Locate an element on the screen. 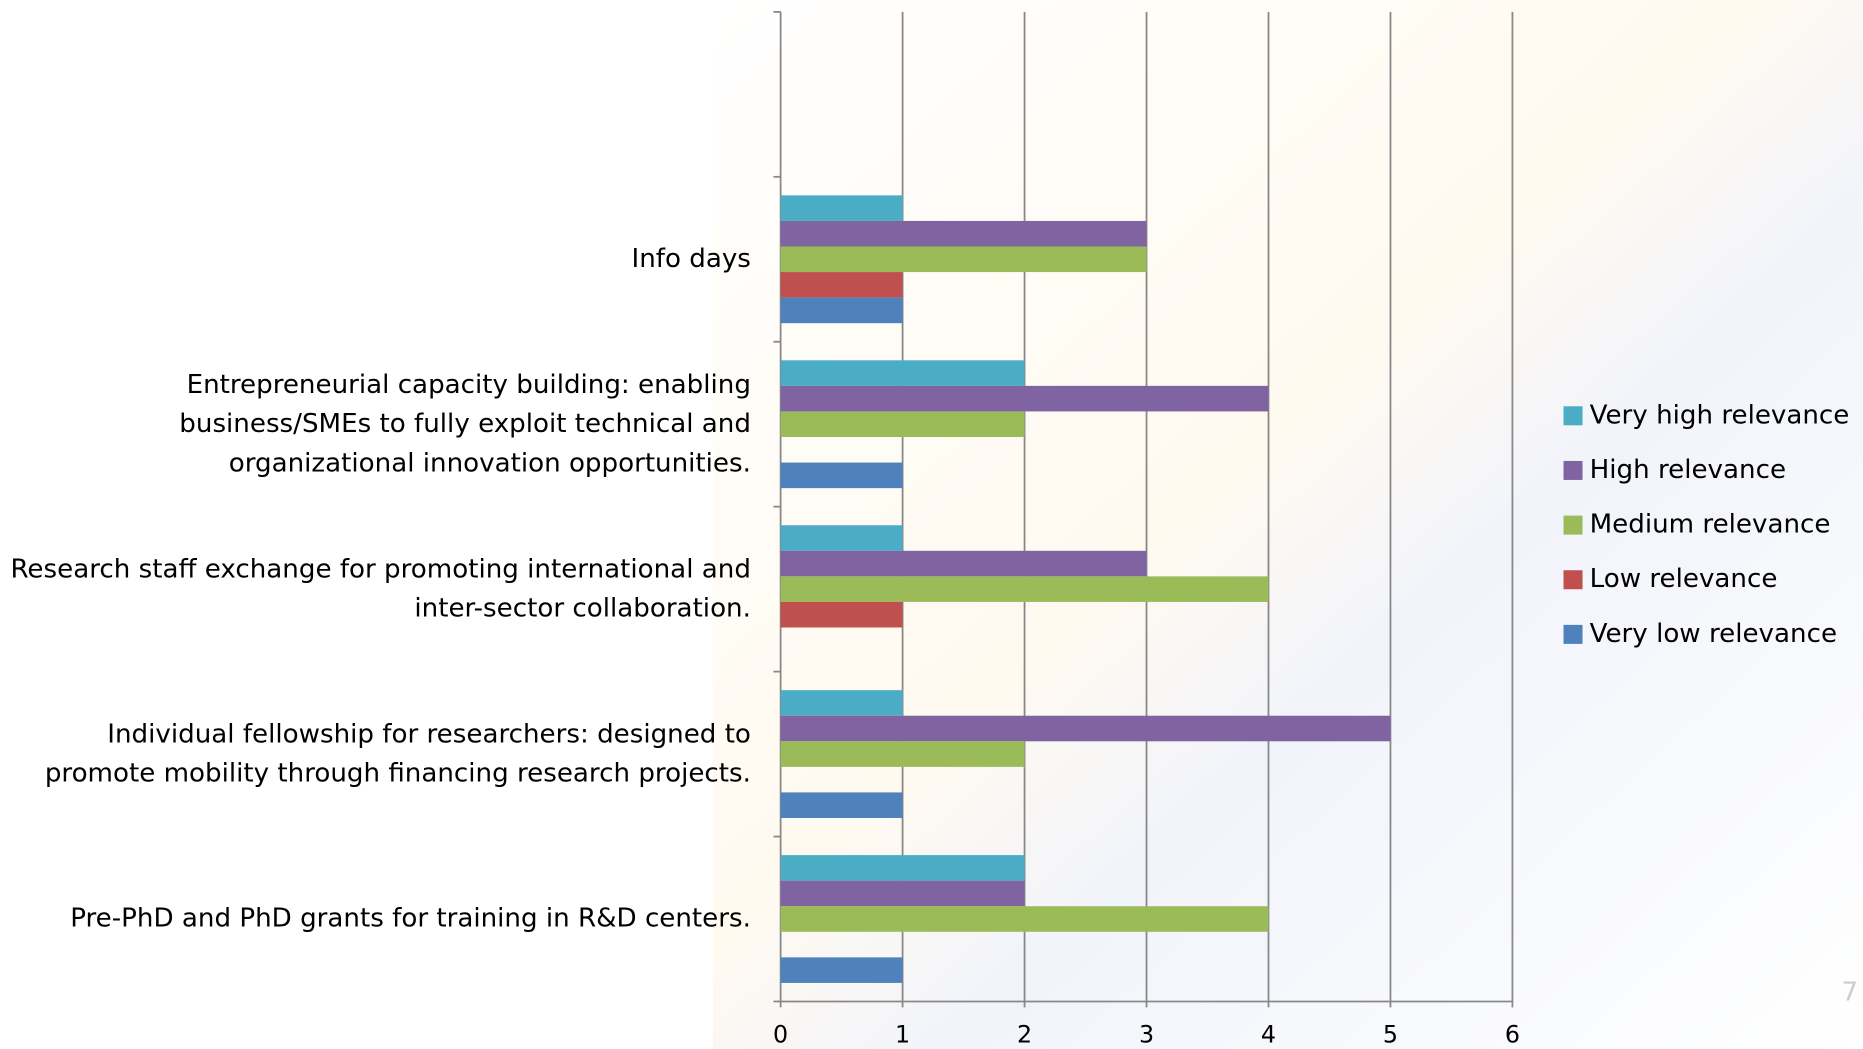  x-tick-label: 4 is located at coordinates (1268, 1034).